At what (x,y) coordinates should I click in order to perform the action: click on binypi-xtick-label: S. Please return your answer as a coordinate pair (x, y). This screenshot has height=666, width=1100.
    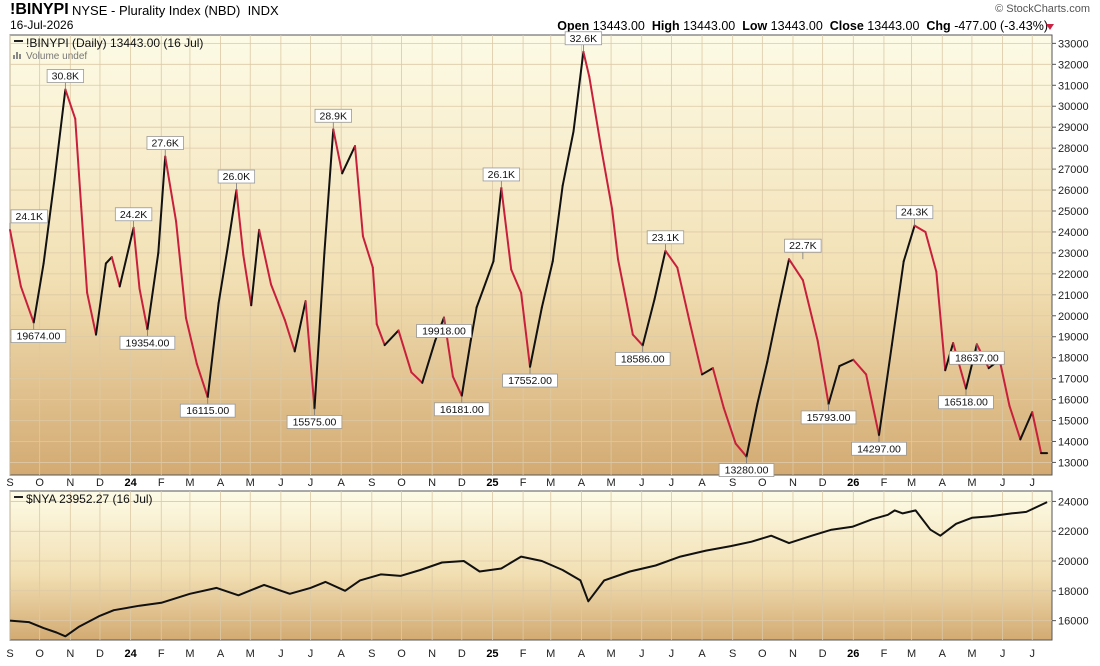
    Looking at the image, I should click on (371, 483).